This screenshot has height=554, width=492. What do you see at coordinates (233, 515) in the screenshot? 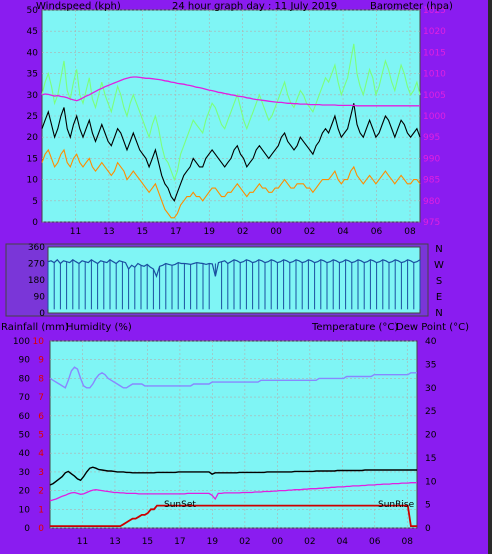
I see `rainfall-line` at bounding box center [233, 515].